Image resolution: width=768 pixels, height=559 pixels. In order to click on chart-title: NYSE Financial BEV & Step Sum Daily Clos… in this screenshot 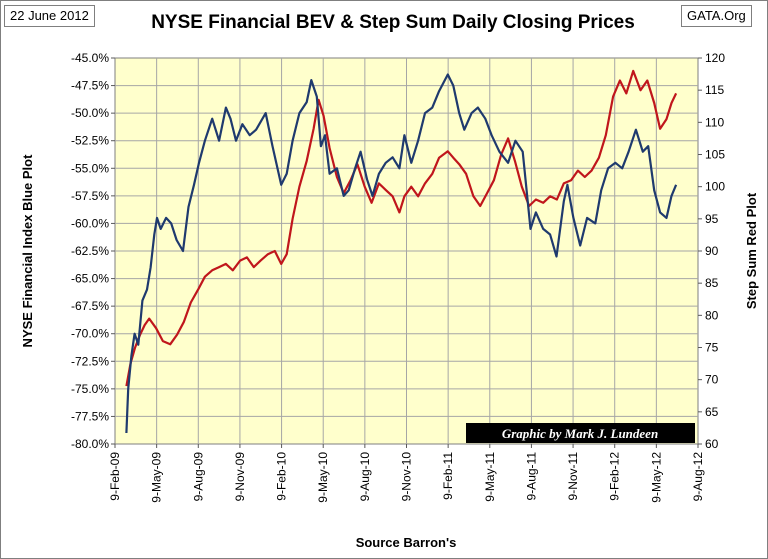, I will do `click(393, 22)`.